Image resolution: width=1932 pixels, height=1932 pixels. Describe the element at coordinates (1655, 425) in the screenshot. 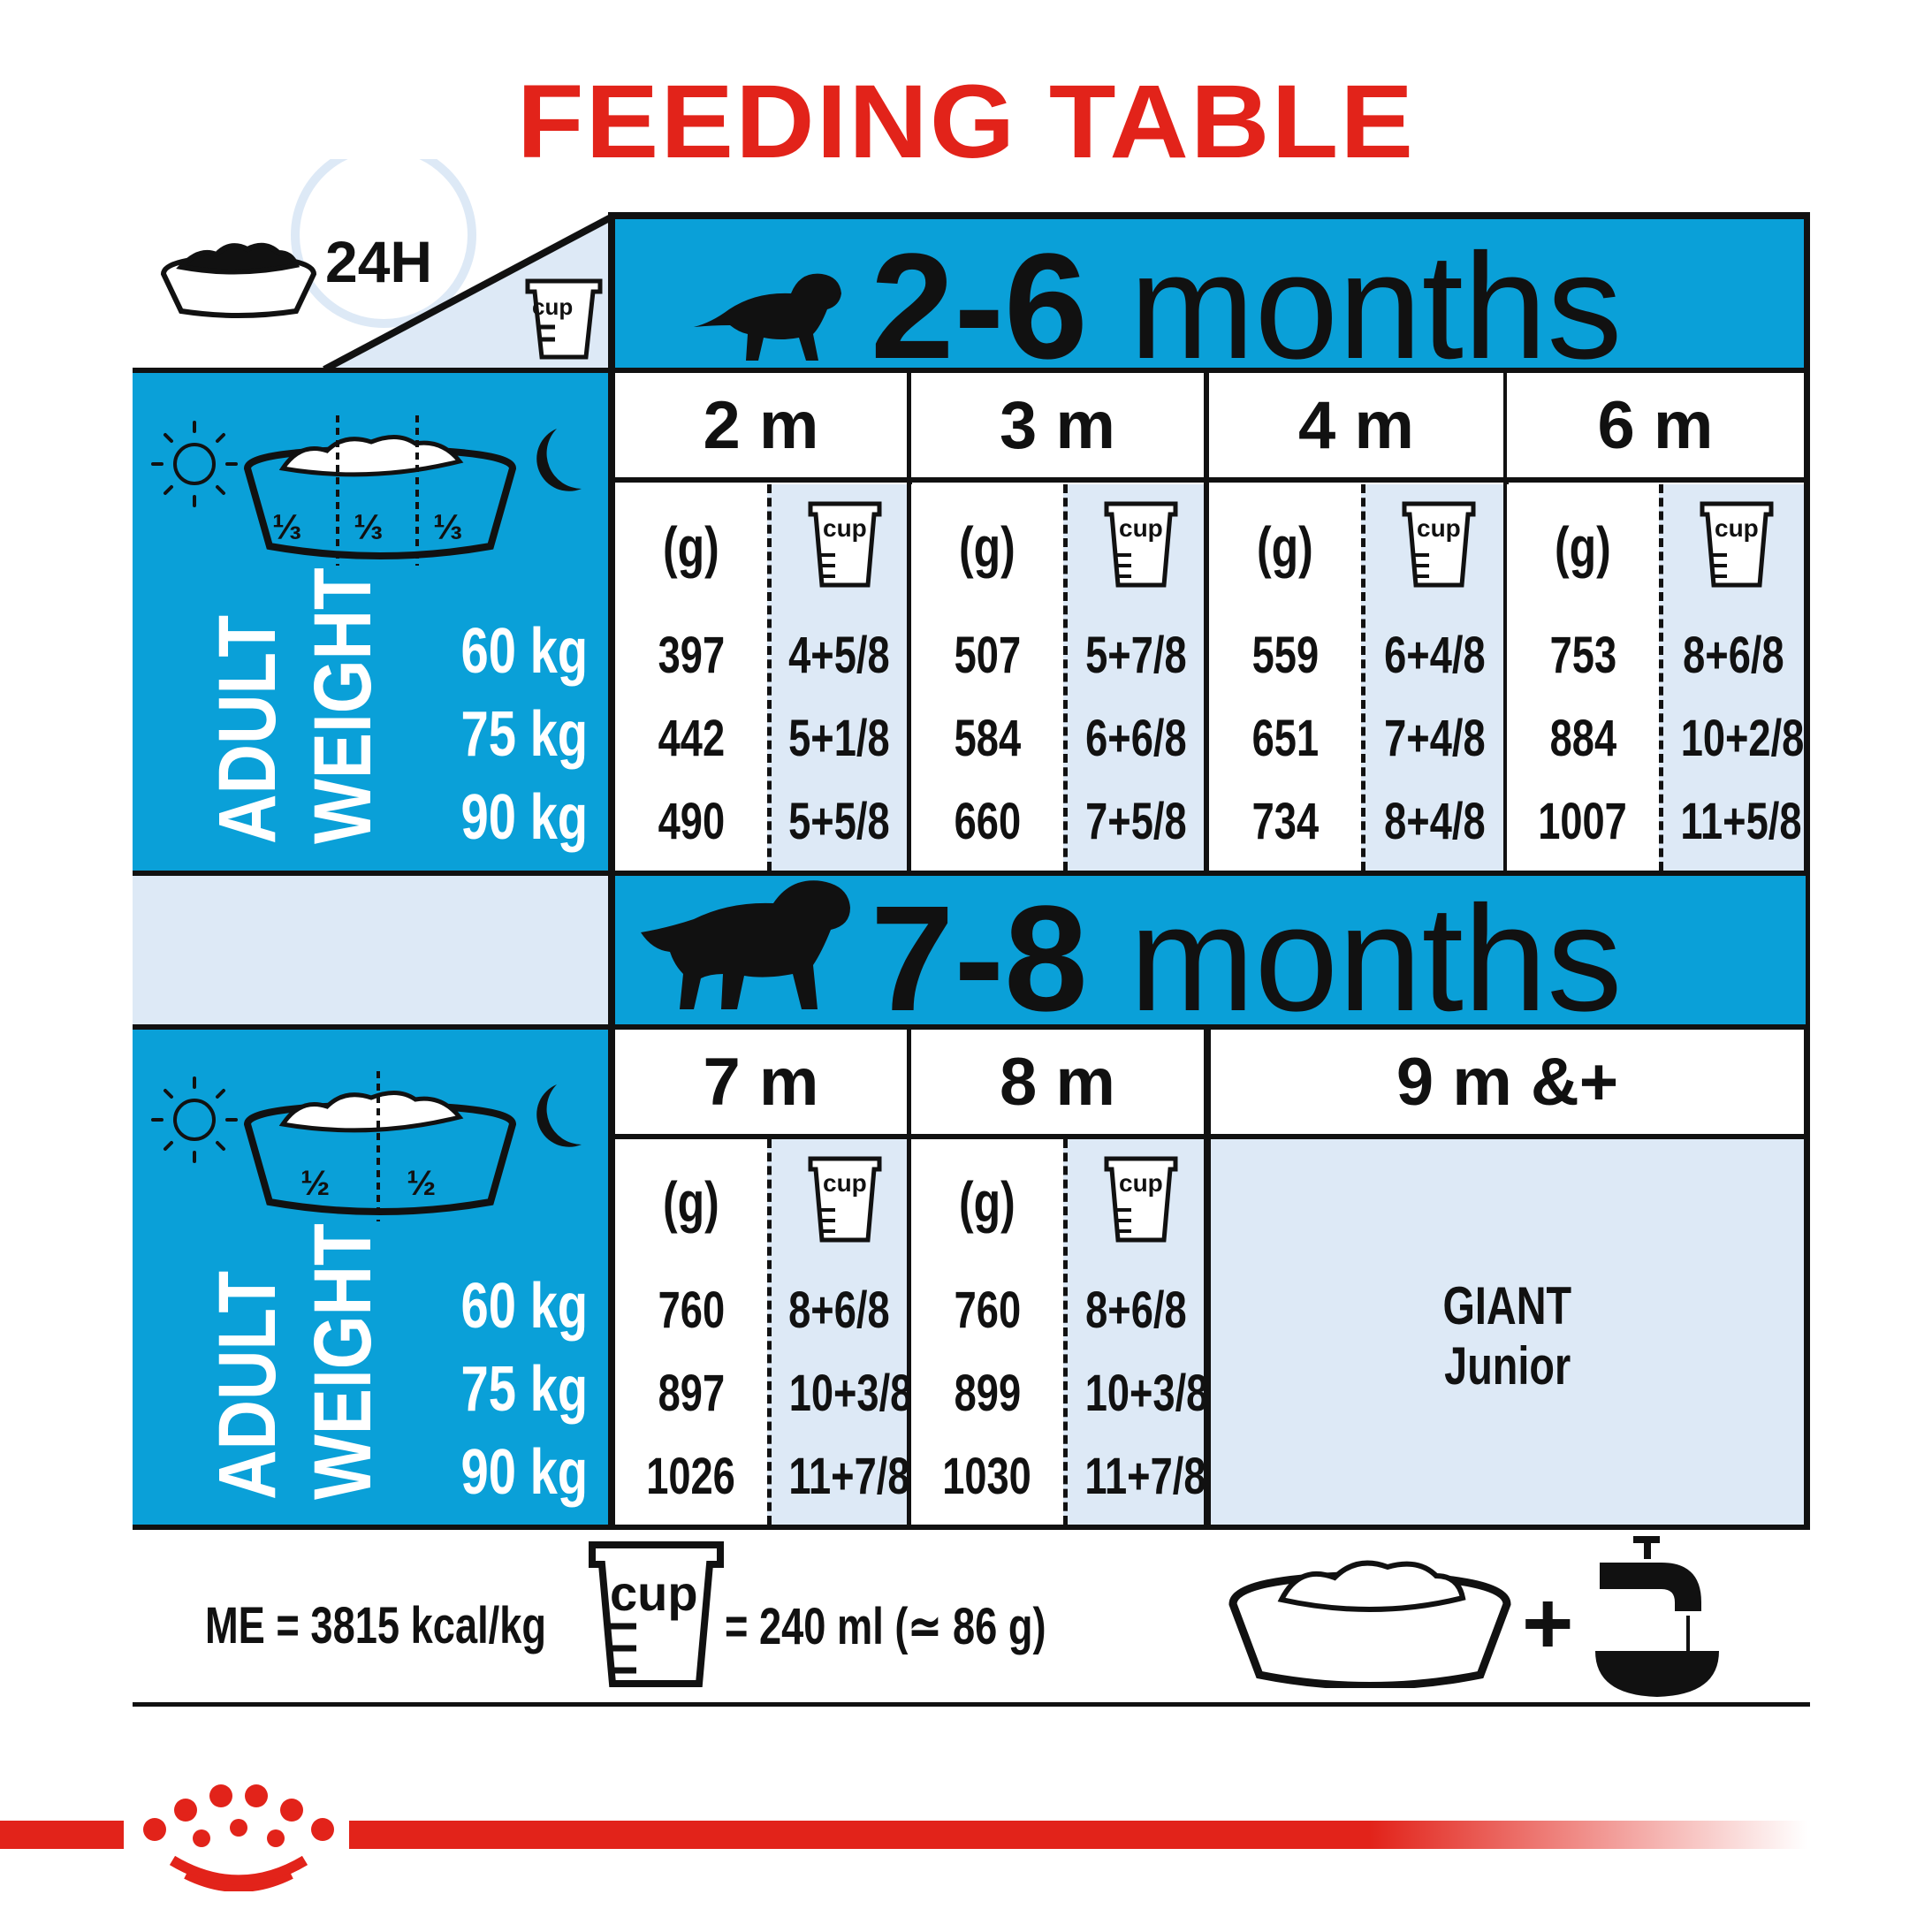

I see `column-header: 6 m` at that location.